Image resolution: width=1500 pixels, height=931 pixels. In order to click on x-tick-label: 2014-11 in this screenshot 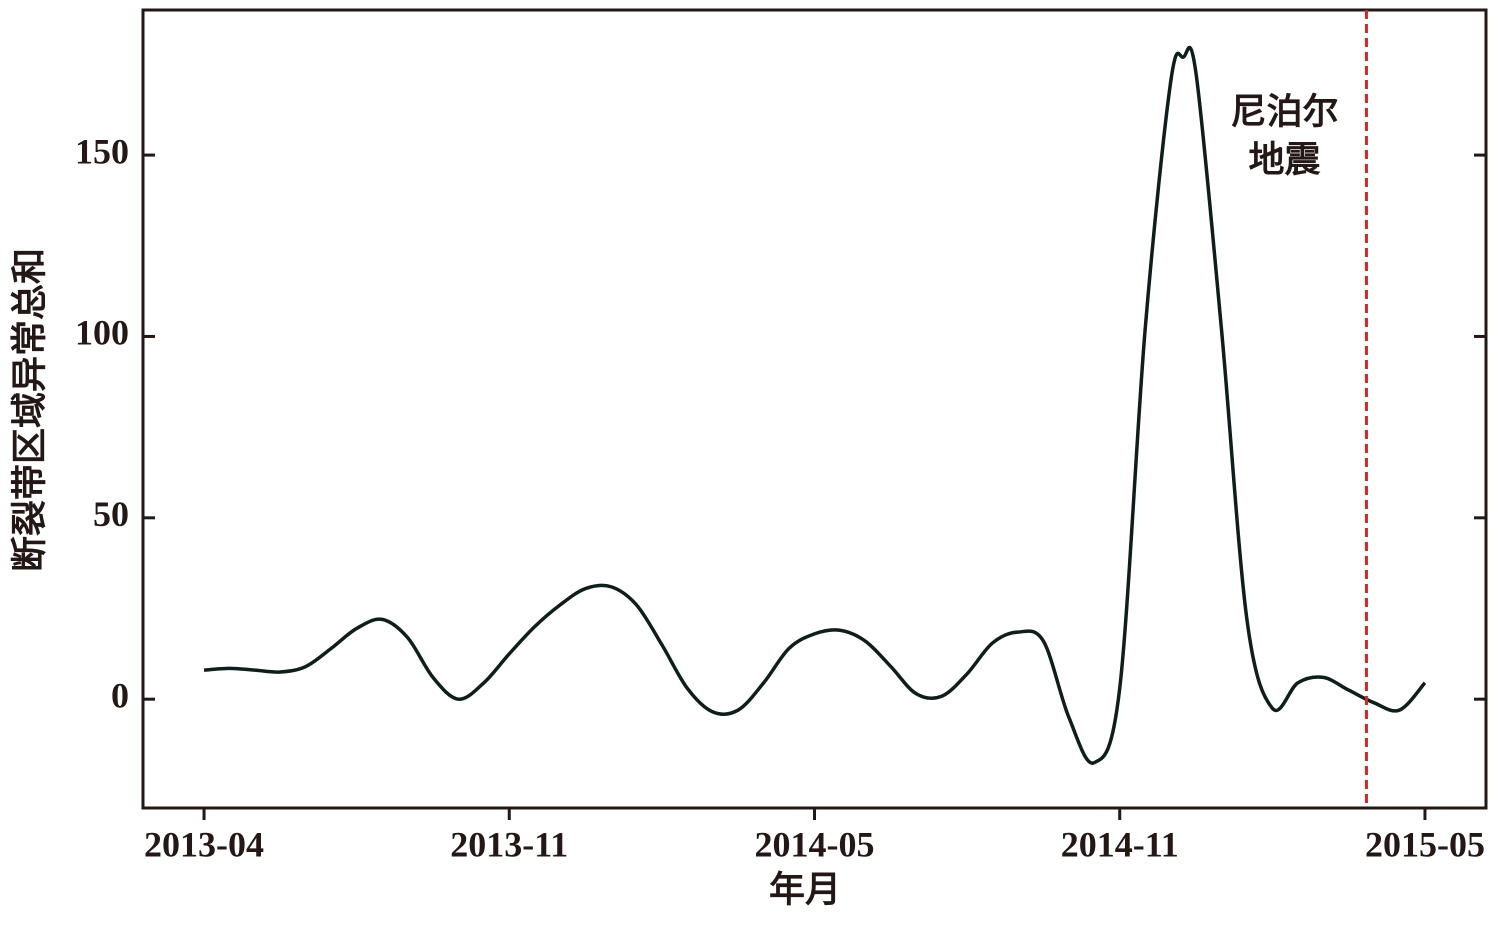, I will do `click(1120, 844)`.